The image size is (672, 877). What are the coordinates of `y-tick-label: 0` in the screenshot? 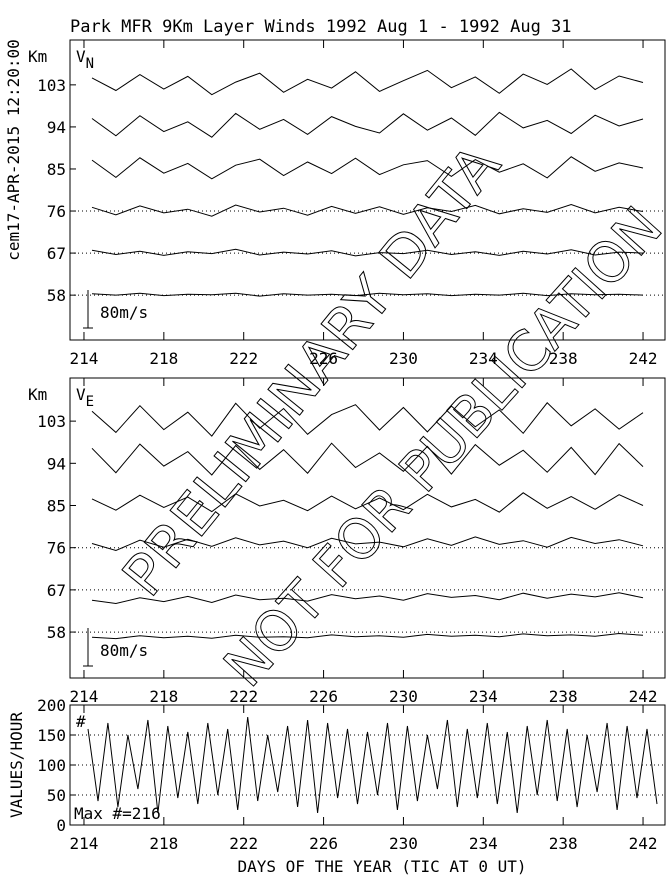 It's located at (61, 825).